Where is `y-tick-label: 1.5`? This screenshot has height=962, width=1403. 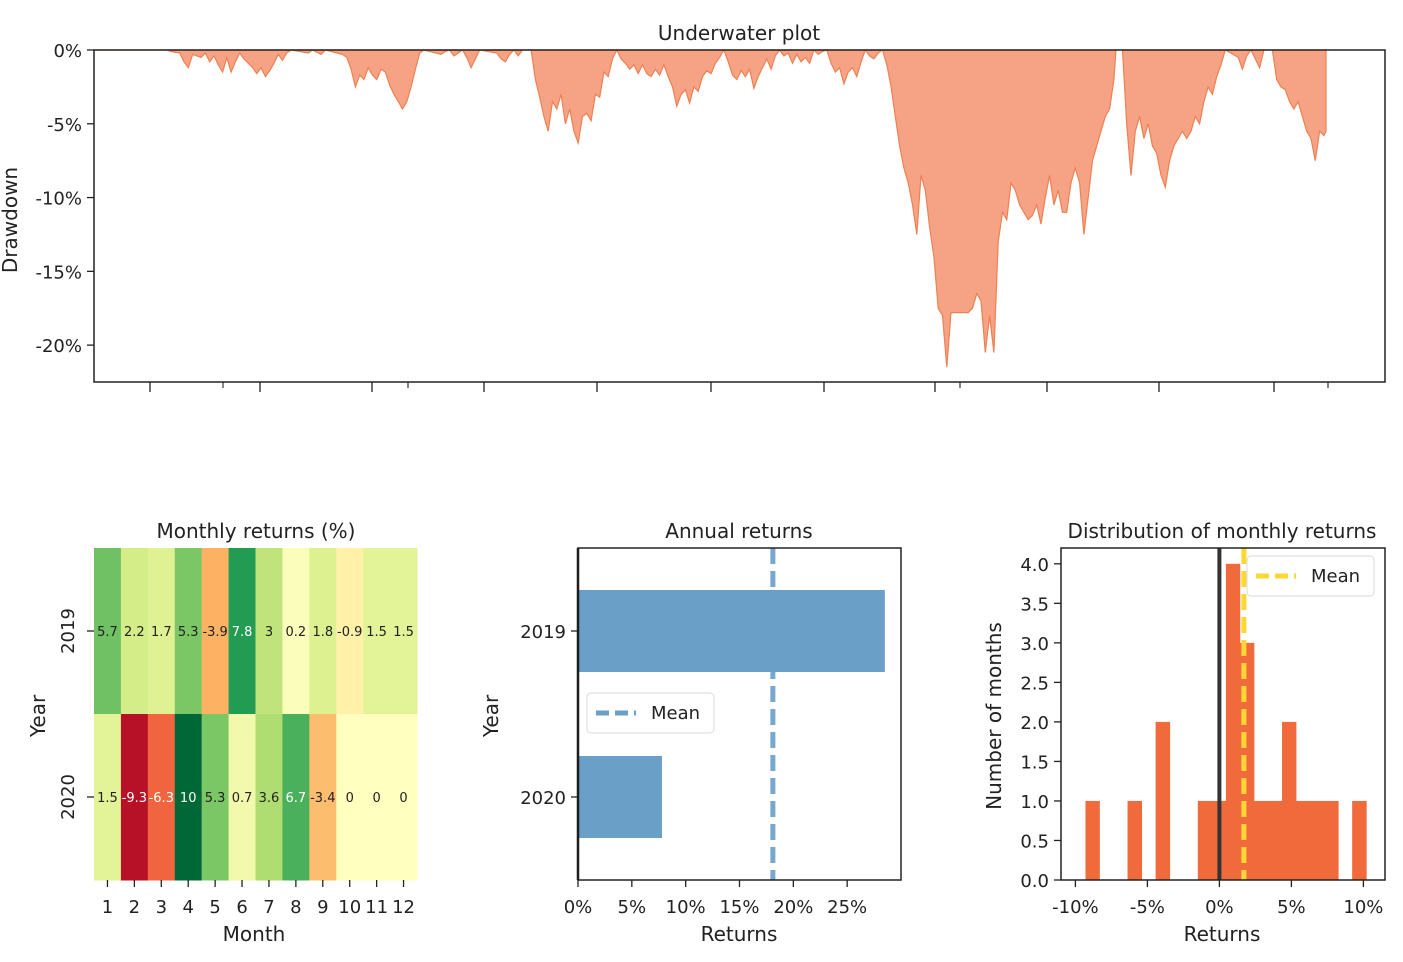 y-tick-label: 1.5 is located at coordinates (1034, 762).